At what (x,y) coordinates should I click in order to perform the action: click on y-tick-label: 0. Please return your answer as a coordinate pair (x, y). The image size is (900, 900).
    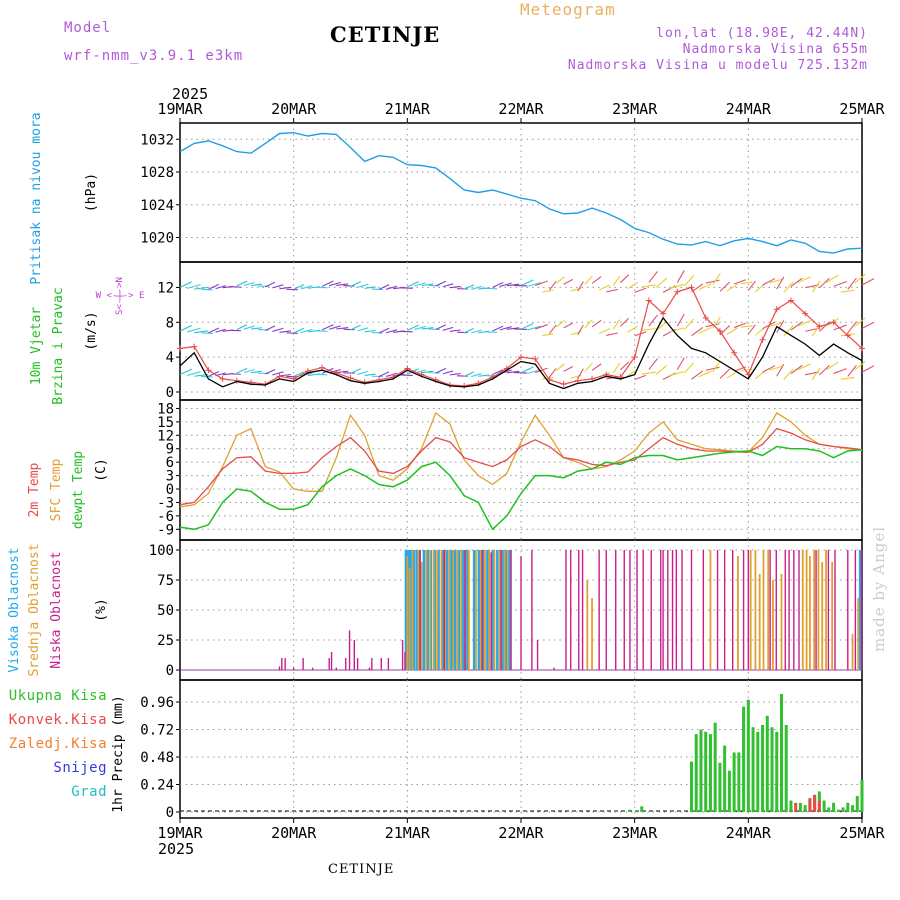
    Looking at the image, I should click on (170, 393).